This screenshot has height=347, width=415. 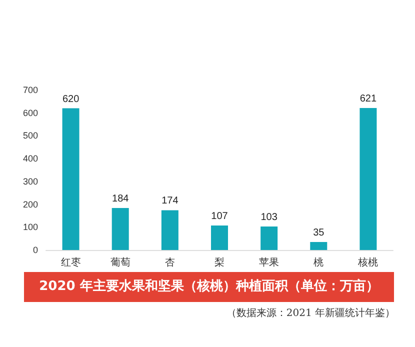 I want to click on data-label: 103, so click(x=269, y=217).